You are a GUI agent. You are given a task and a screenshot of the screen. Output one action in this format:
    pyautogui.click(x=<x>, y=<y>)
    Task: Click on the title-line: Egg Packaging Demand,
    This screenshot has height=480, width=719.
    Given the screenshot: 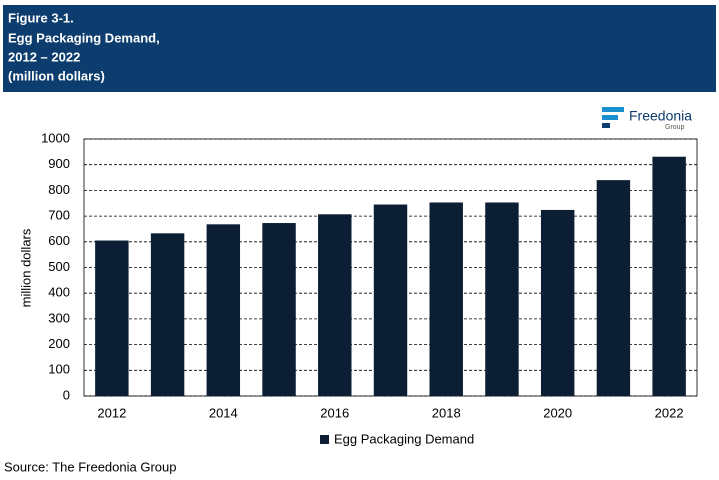 What is the action you would take?
    pyautogui.click(x=84, y=37)
    